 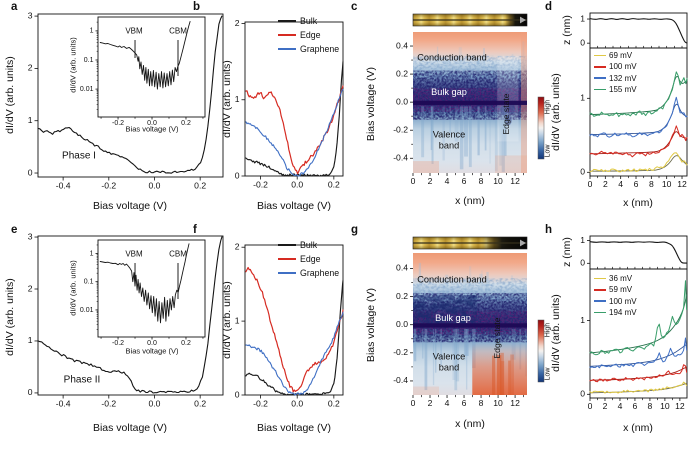 I want to click on curve-155mV, so click(x=638, y=94).